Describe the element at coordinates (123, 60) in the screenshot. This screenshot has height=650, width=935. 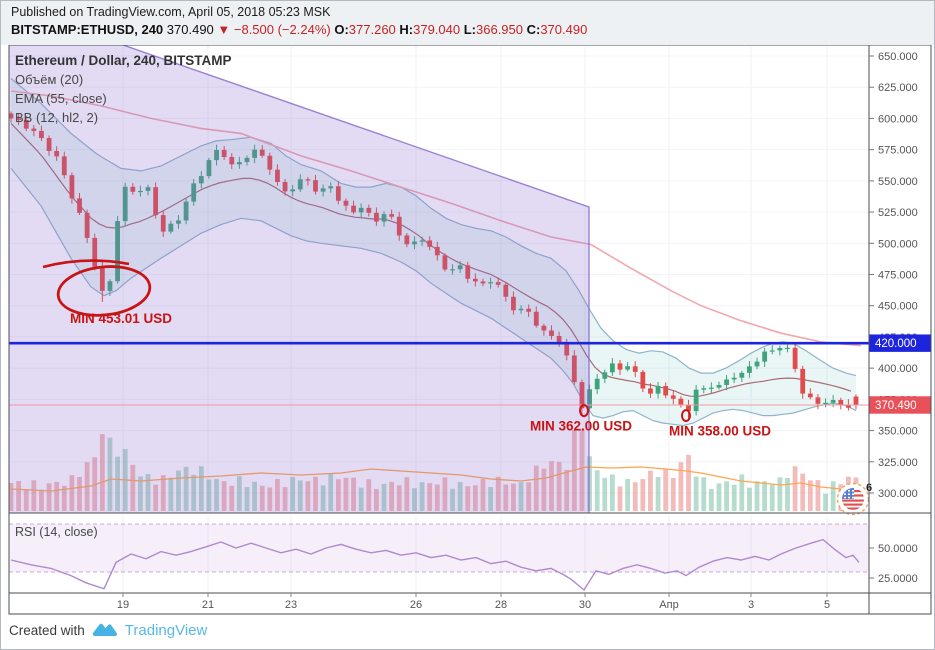
I see `legend-symbol: Ethereum / Dollar, 240, BITSTAMP` at that location.